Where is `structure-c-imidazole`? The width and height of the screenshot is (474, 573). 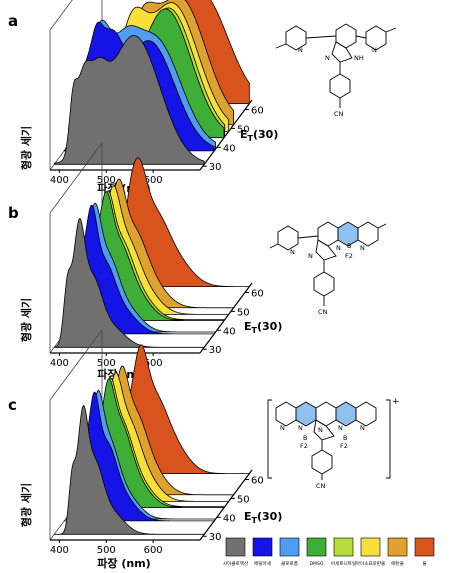 structure-c-imidazole is located at coordinates (324, 430).